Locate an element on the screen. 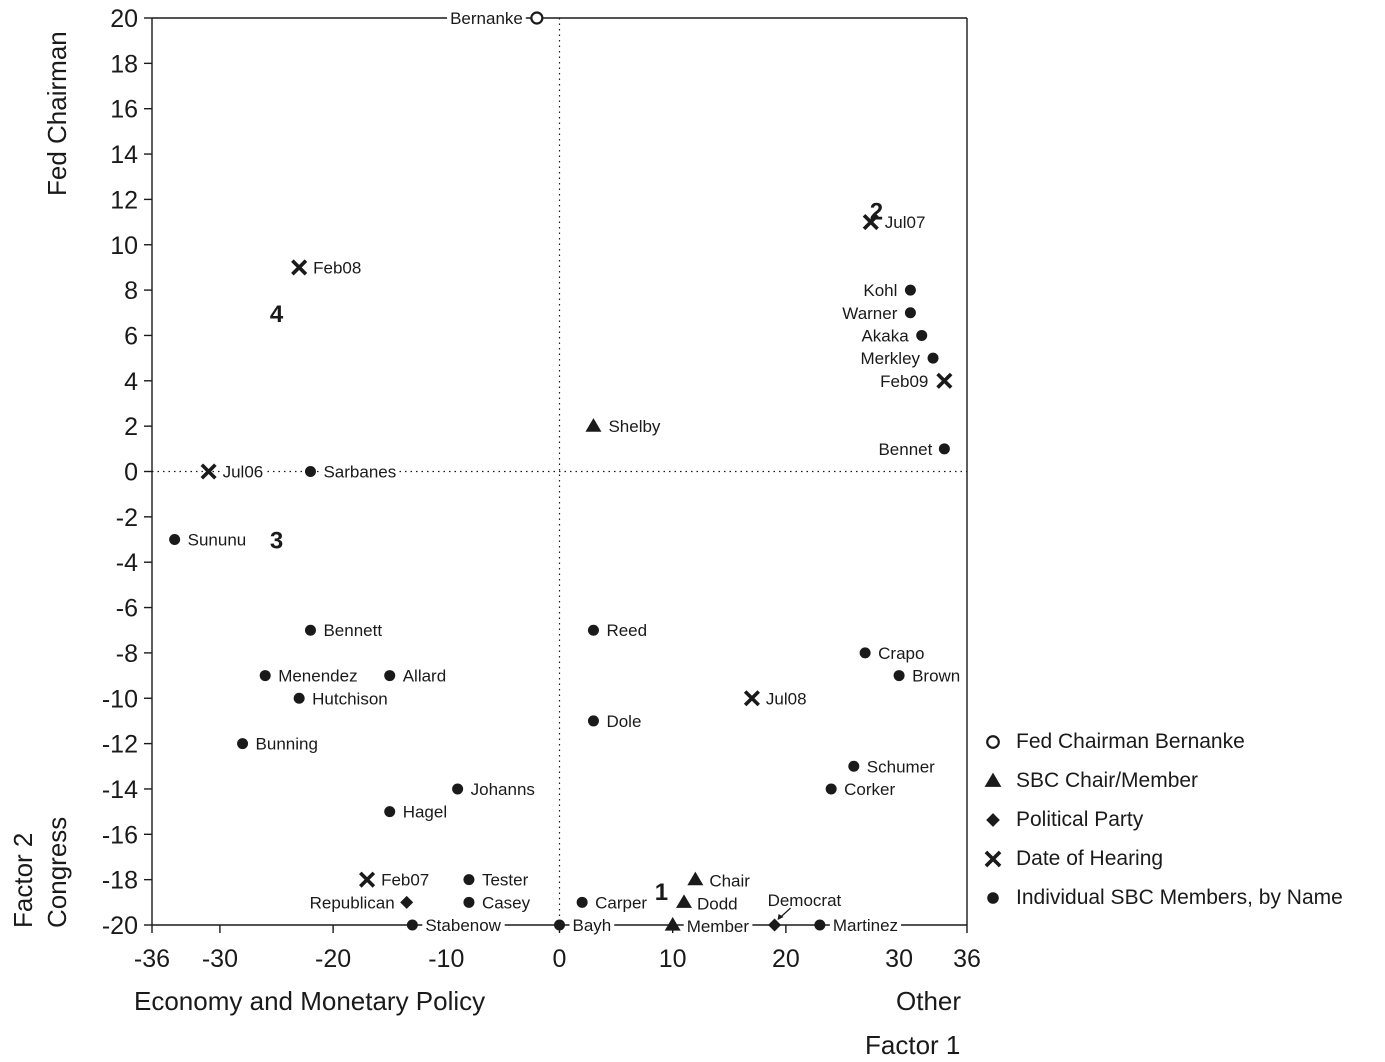 The width and height of the screenshot is (1385, 1062). point-martinez: Martinez is located at coordinates (858, 925).